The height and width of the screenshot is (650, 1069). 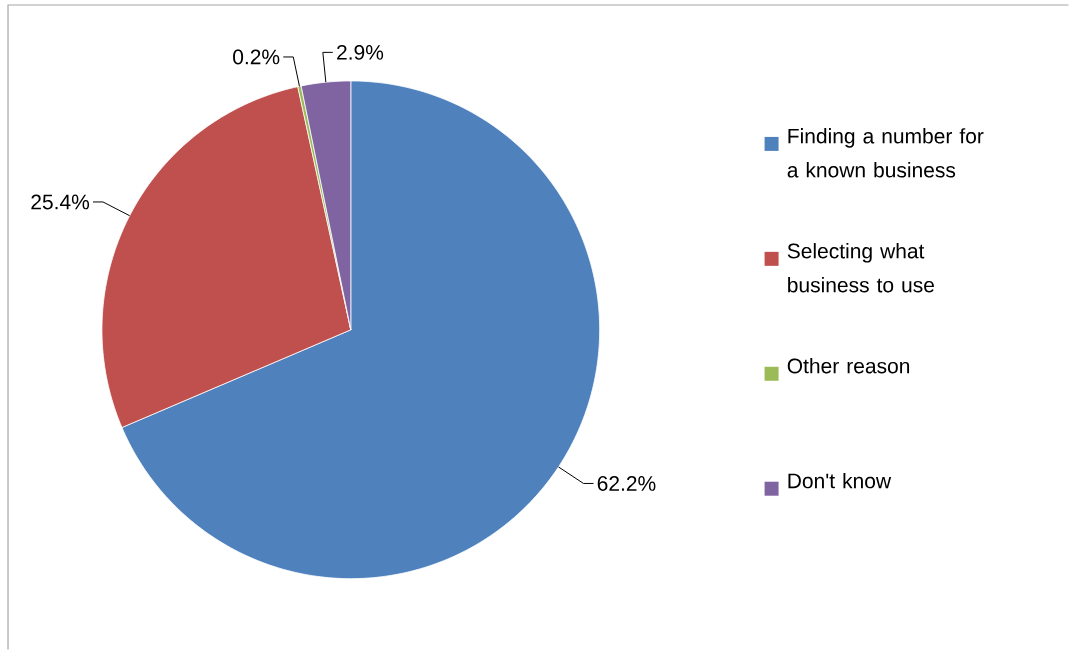 What do you see at coordinates (60, 202) in the screenshot?
I see `data-label: 25.4%` at bounding box center [60, 202].